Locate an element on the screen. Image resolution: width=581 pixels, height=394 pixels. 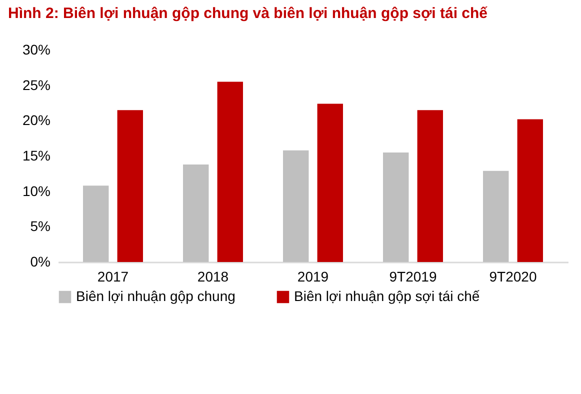
legend-label: Biên lợi nhuận gộp sợi tái chế is located at coordinates (387, 296).